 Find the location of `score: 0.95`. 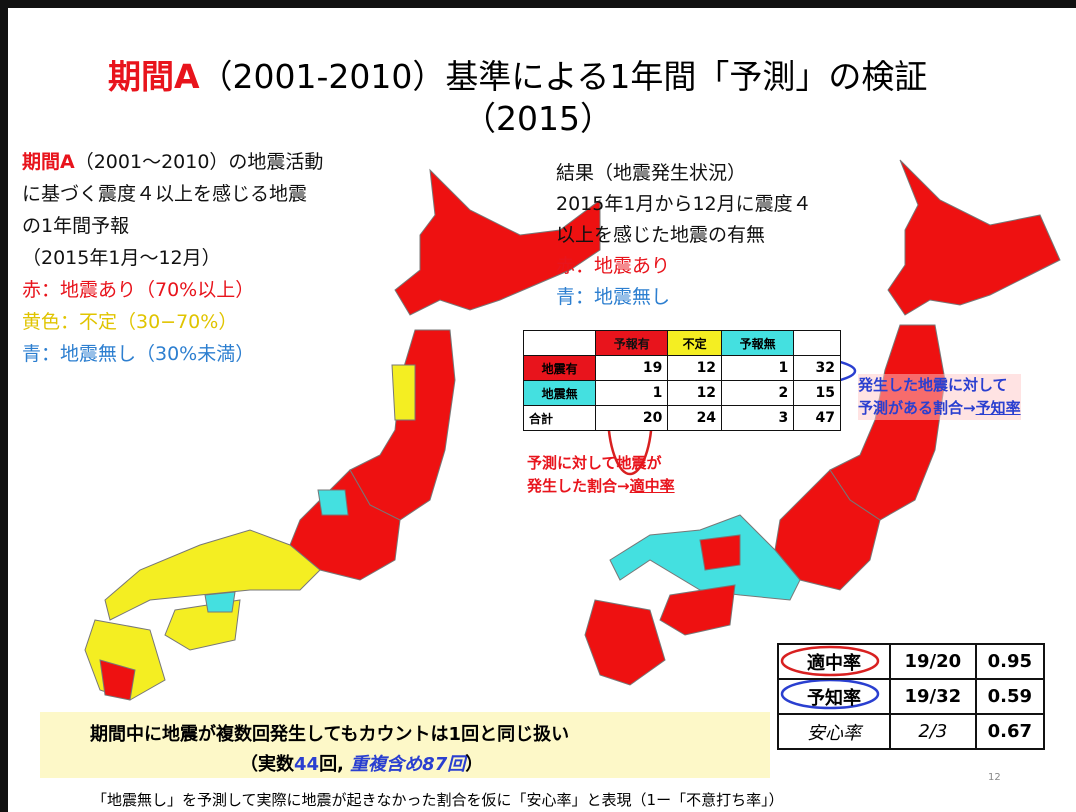

score: 0.95 is located at coordinates (1010, 661).